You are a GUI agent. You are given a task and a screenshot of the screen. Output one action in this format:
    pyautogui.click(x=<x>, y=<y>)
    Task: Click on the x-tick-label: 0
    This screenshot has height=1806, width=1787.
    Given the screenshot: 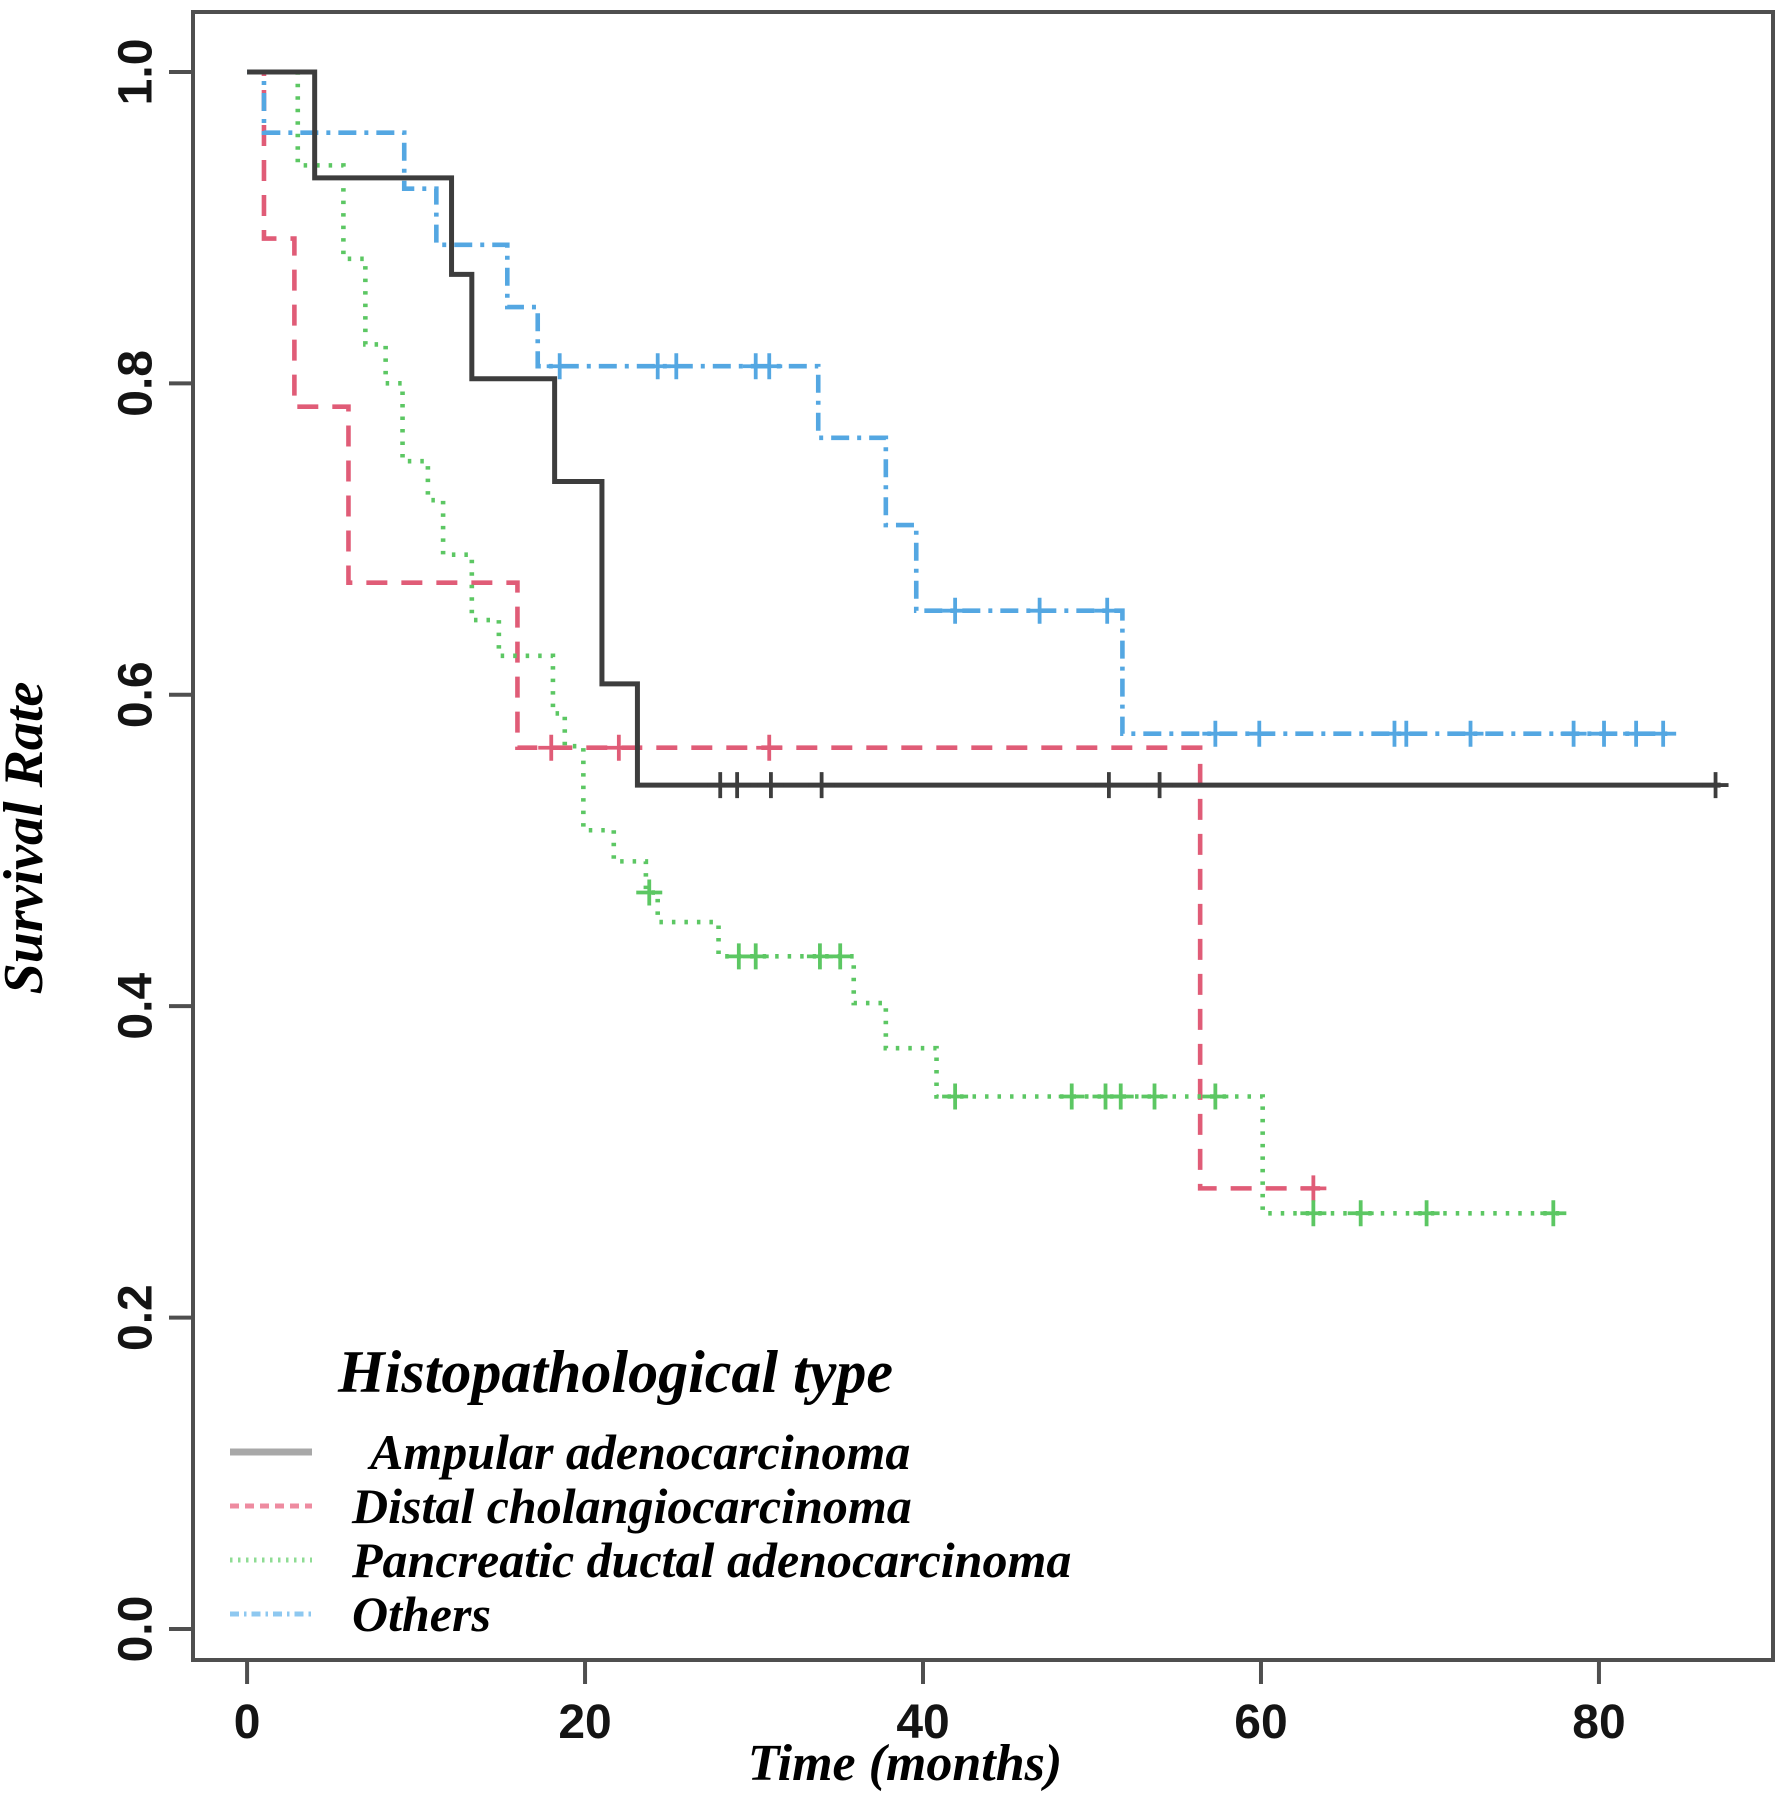 What is the action you would take?
    pyautogui.click(x=247, y=1722)
    